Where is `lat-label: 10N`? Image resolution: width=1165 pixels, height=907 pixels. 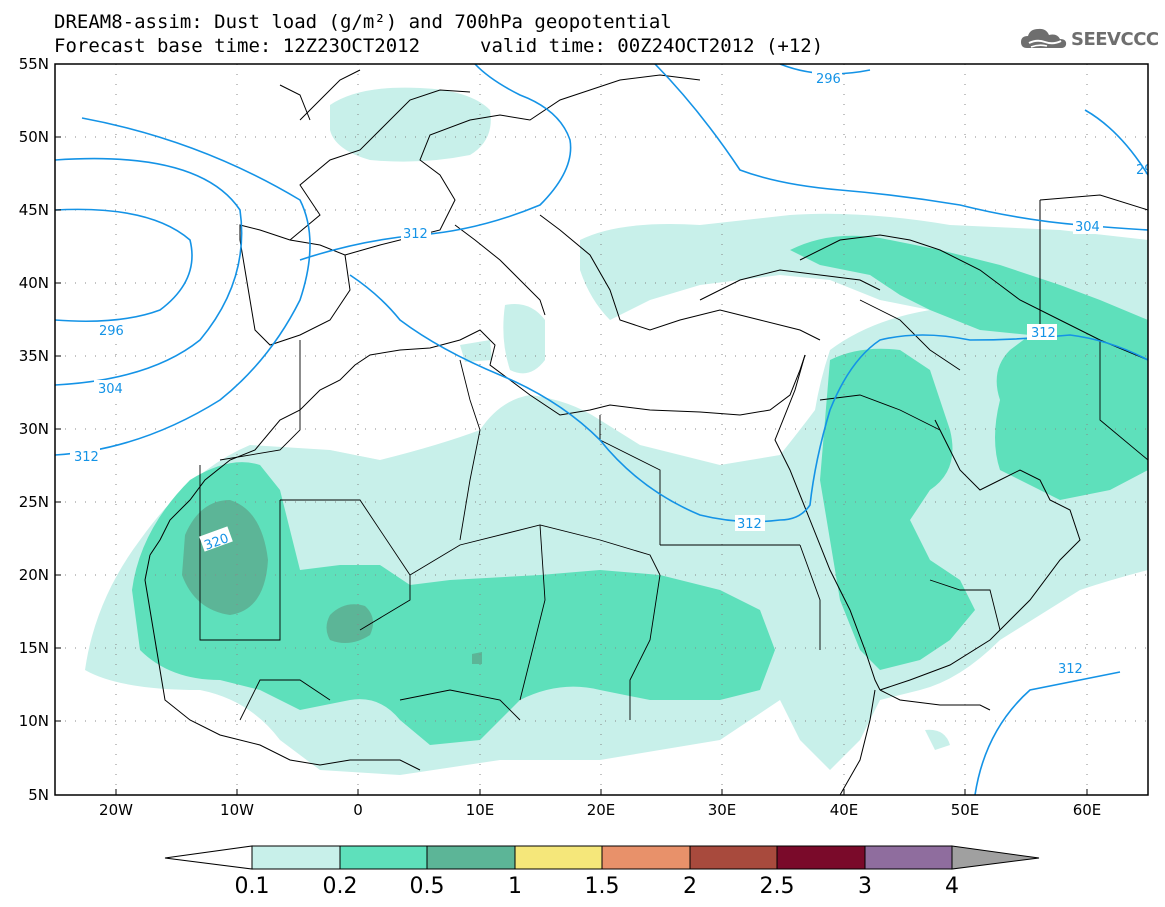 lat-label: 10N is located at coordinates (34, 721).